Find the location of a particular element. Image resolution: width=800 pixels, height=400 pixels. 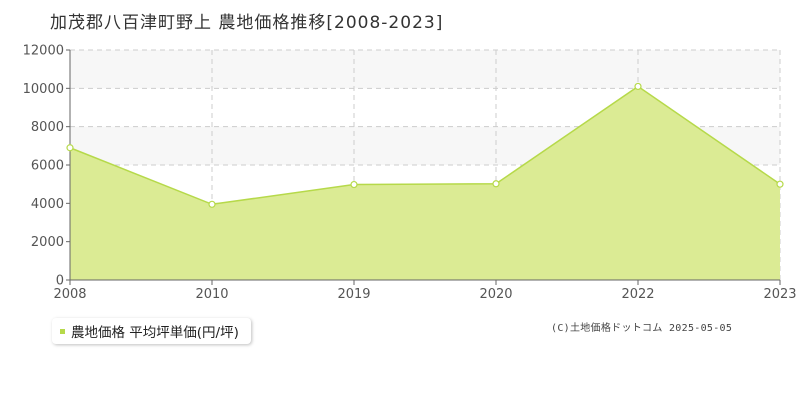

y-tick-labels: 0 2000 4000 6000 8000 10000 12000 is located at coordinates (43, 166).